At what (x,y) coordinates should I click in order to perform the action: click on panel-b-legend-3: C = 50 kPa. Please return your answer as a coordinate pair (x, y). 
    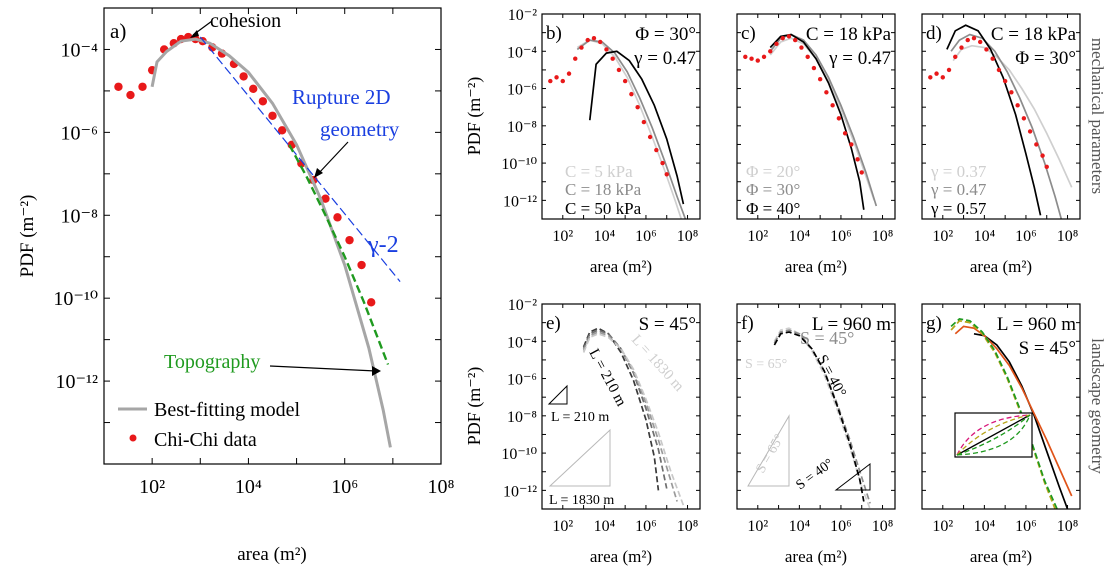
    Looking at the image, I should click on (603, 208).